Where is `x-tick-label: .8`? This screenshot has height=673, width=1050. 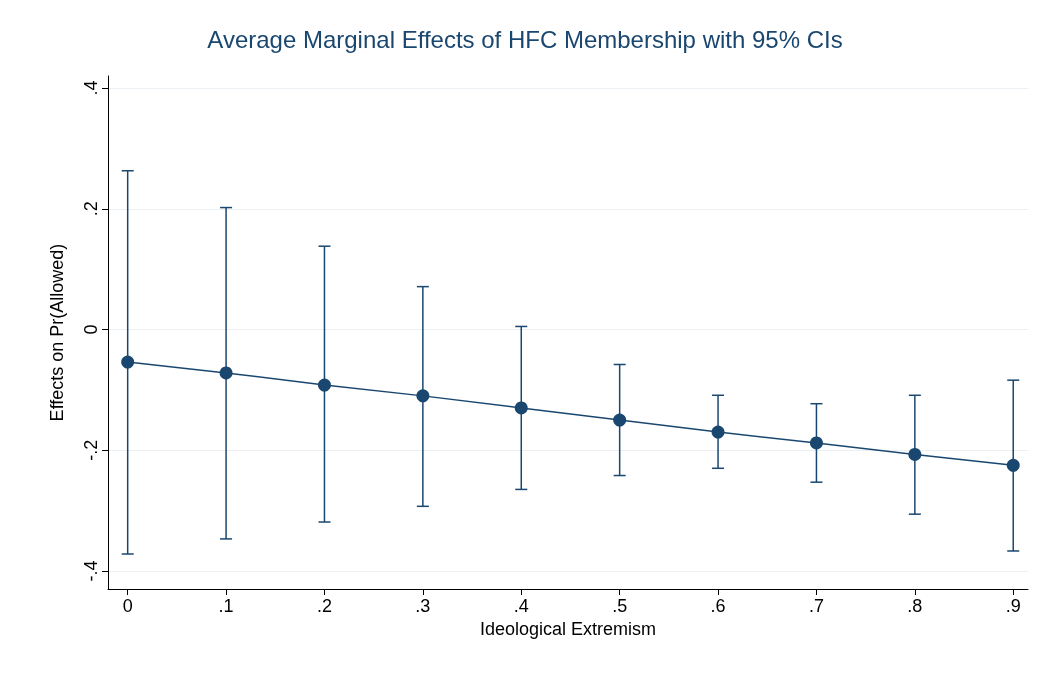 x-tick-label: .8 is located at coordinates (915, 606).